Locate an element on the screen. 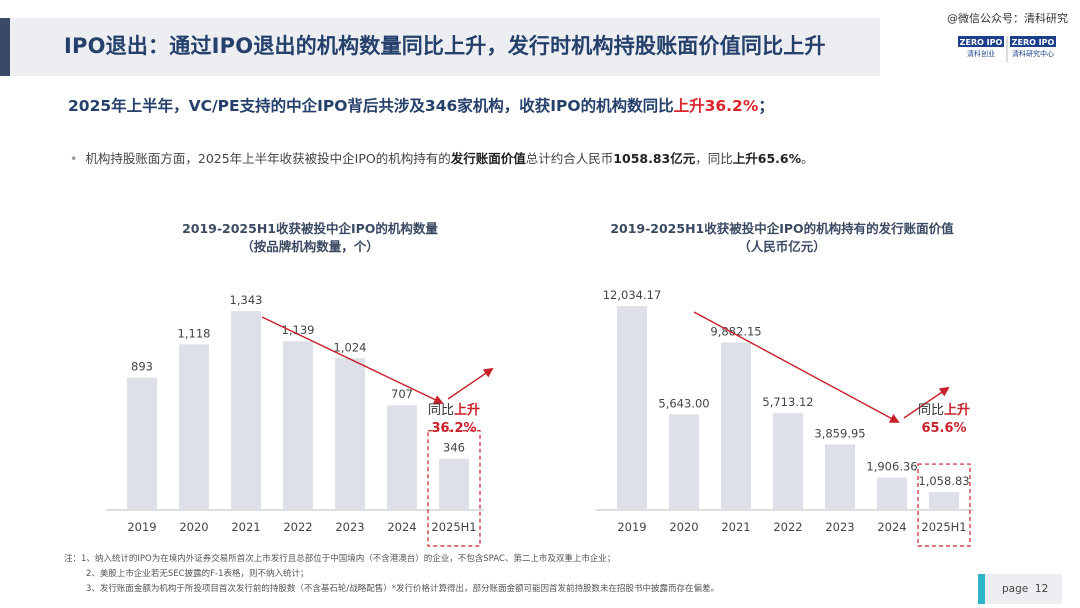 This screenshot has height=608, width=1080. chart1-tick-label: 2020 is located at coordinates (193, 527).